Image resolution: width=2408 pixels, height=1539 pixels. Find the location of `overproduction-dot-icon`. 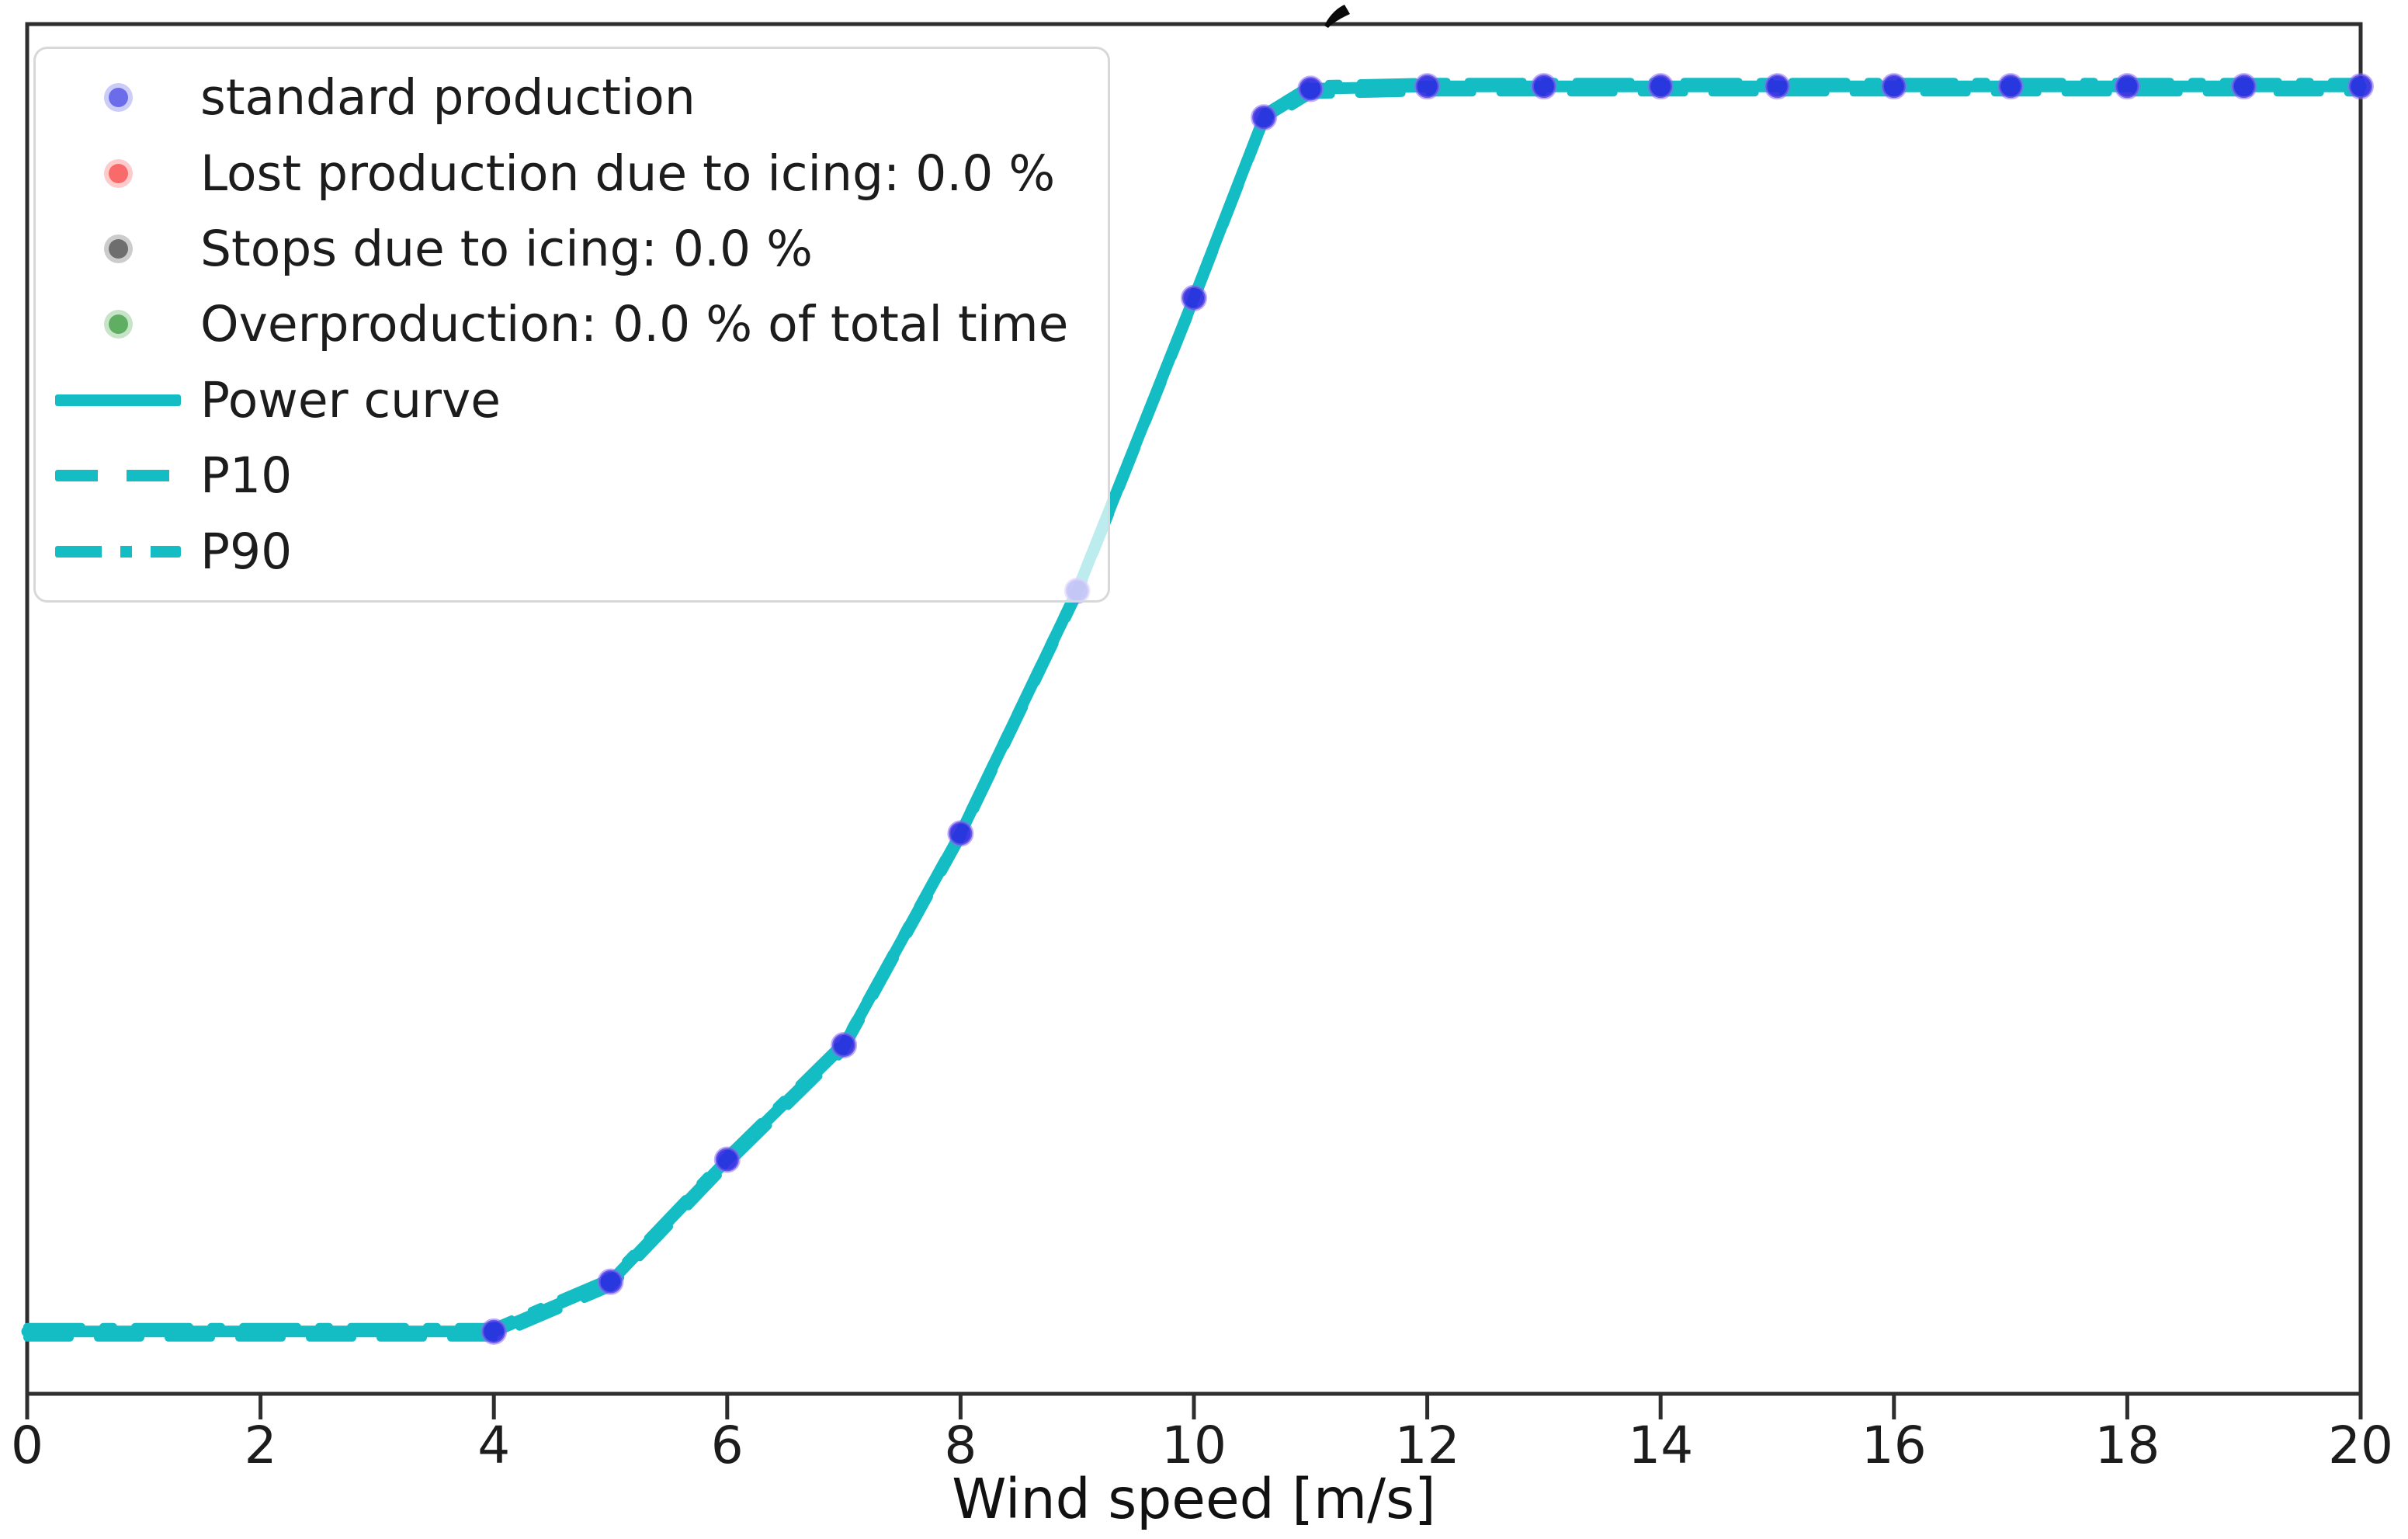

overproduction-dot-icon is located at coordinates (118, 324).